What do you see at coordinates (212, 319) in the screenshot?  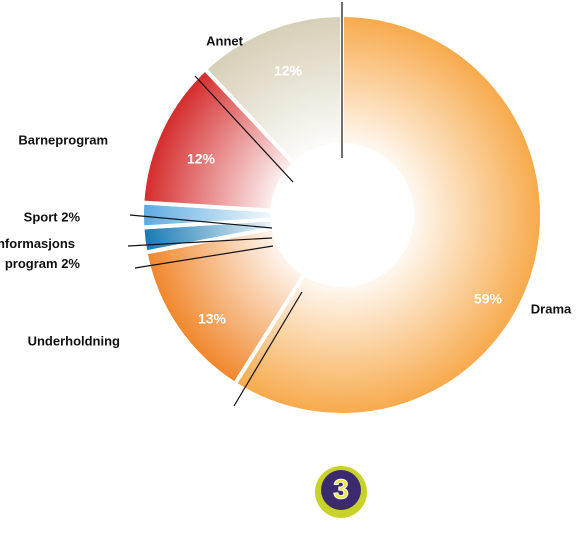 I see `value-label: 13%` at bounding box center [212, 319].